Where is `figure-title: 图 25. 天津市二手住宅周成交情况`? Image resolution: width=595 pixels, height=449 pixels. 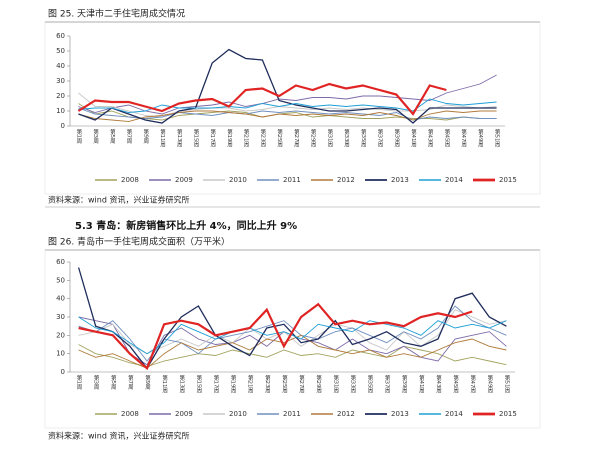 figure-title: 图 25. 天津市二手住宅周成交情况 is located at coordinates (116, 14).